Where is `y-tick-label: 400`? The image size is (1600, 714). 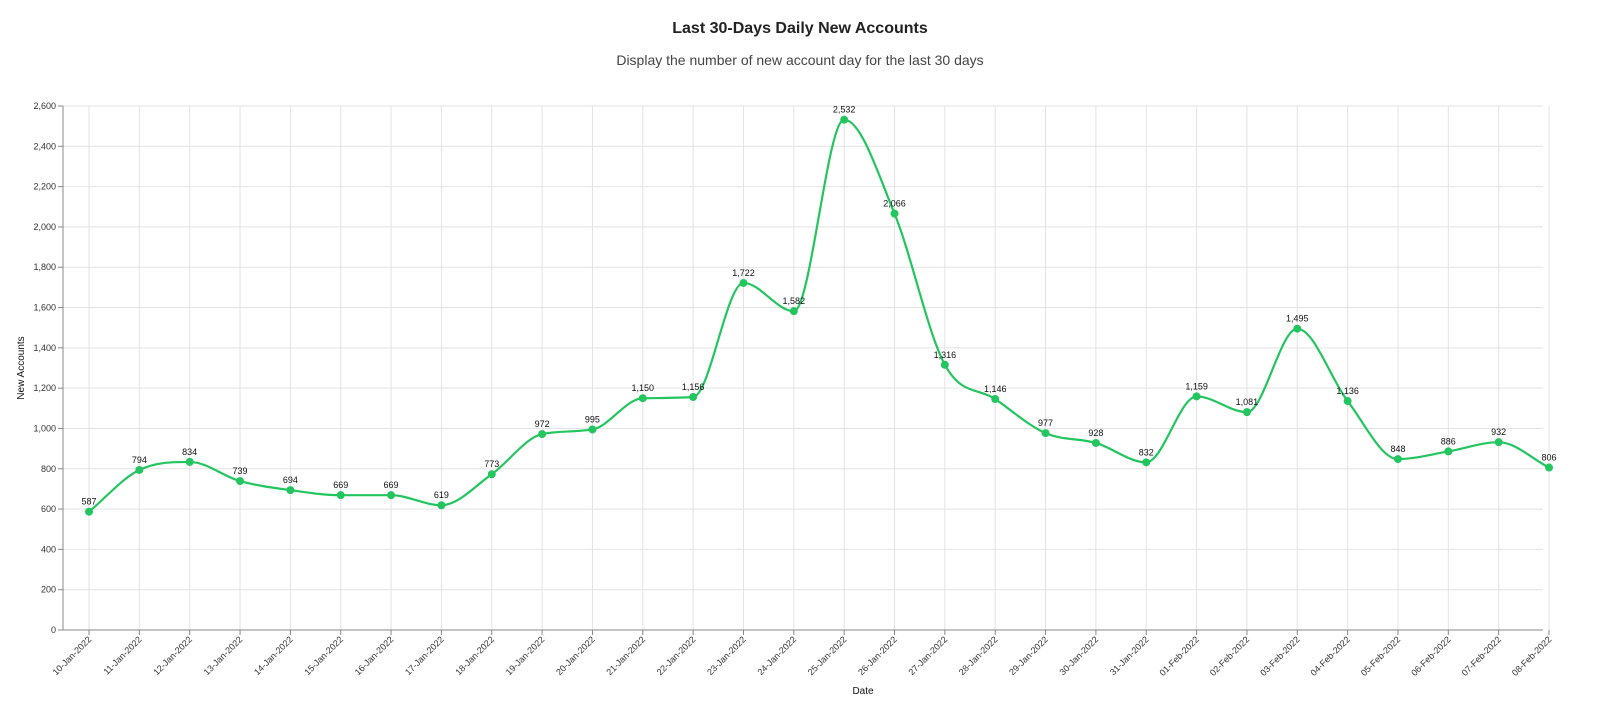 y-tick-label: 400 is located at coordinates (48, 549).